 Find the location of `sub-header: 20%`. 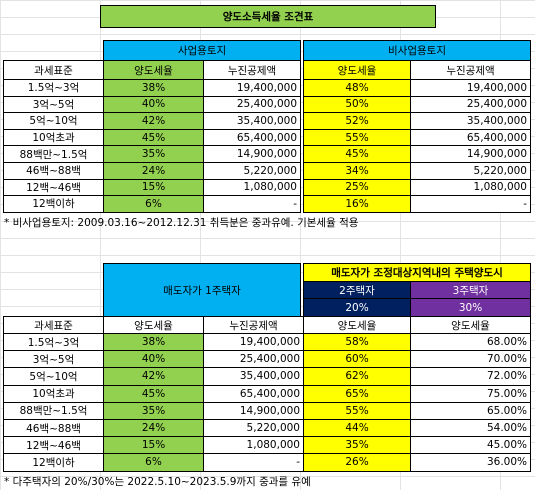

sub-header: 20% is located at coordinates (357, 307).